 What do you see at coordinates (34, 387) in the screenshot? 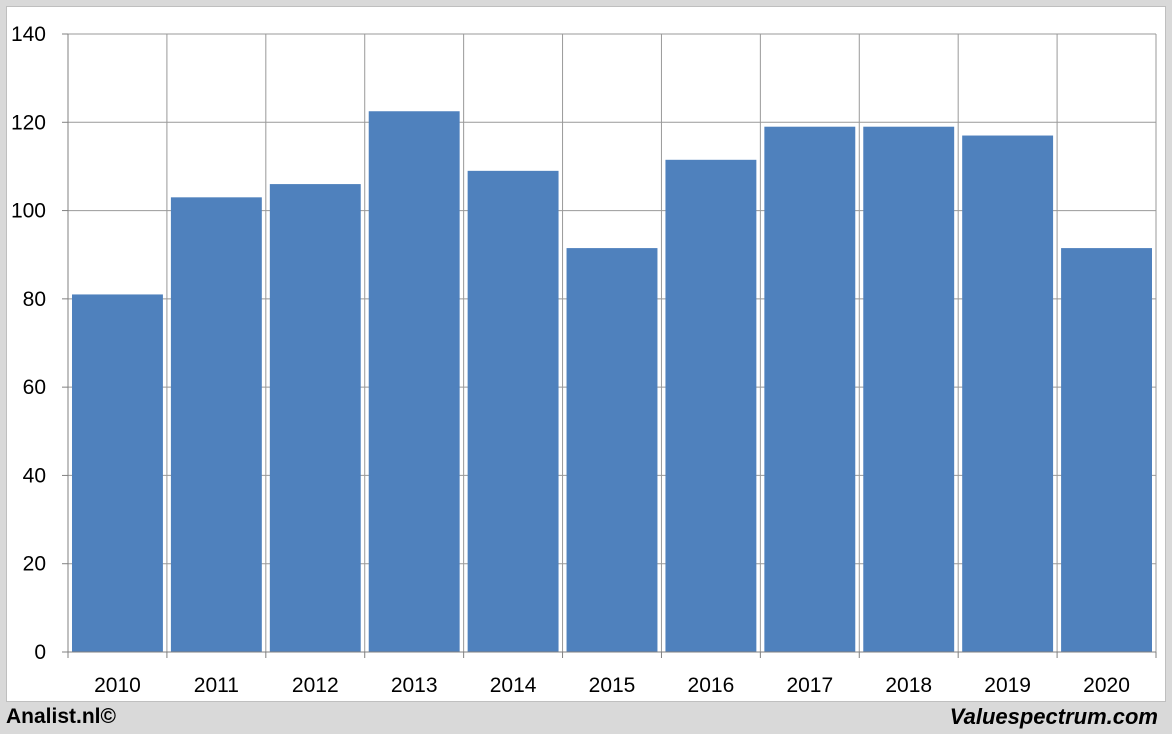
I see `y-tick-label: 60` at bounding box center [34, 387].